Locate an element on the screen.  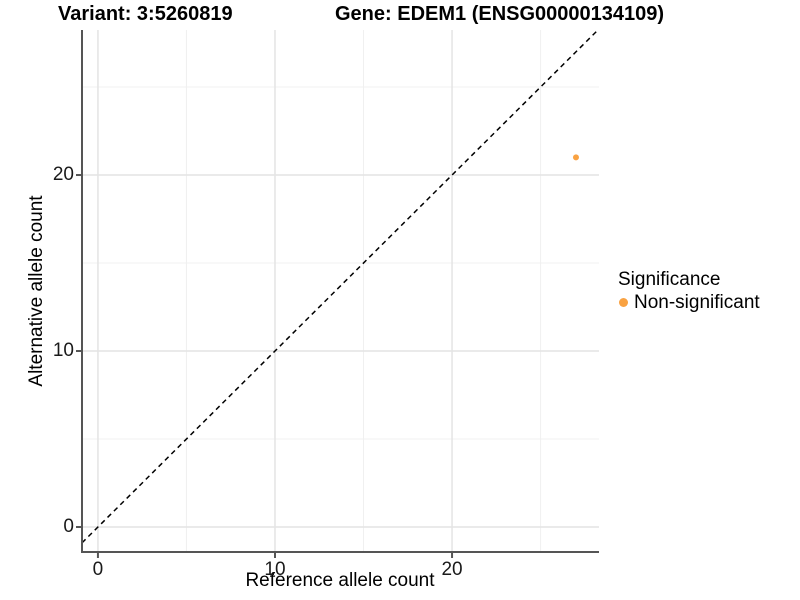
legend-marker-dot-icon is located at coordinates (623, 302).